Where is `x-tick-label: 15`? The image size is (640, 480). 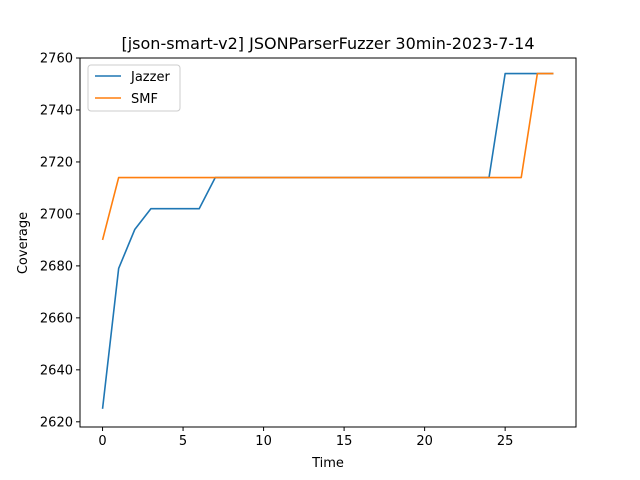 x-tick-label: 15 is located at coordinates (344, 441).